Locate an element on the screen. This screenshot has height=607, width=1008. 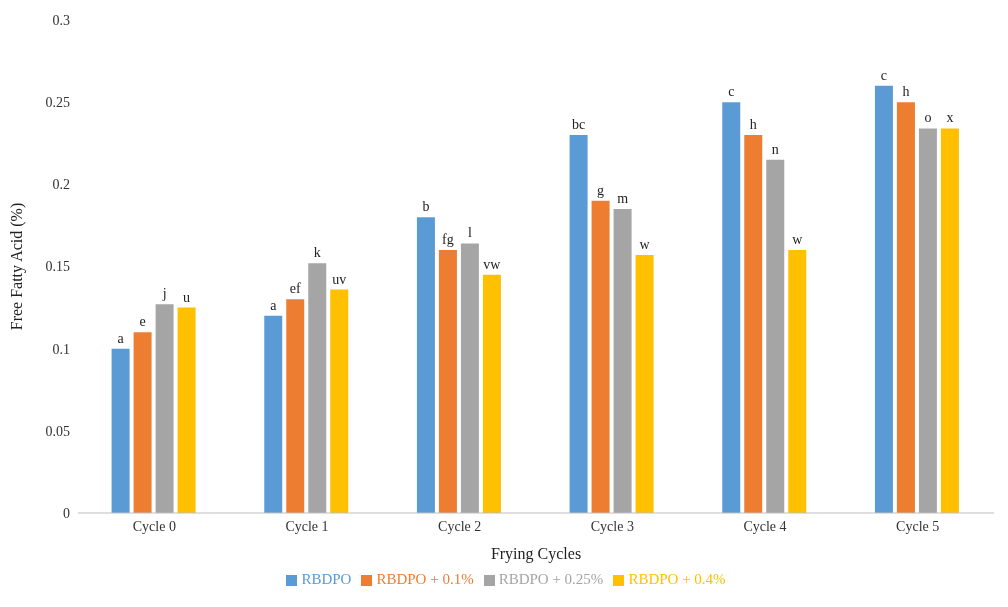
legend-label: RBDPO is located at coordinates (326, 579).